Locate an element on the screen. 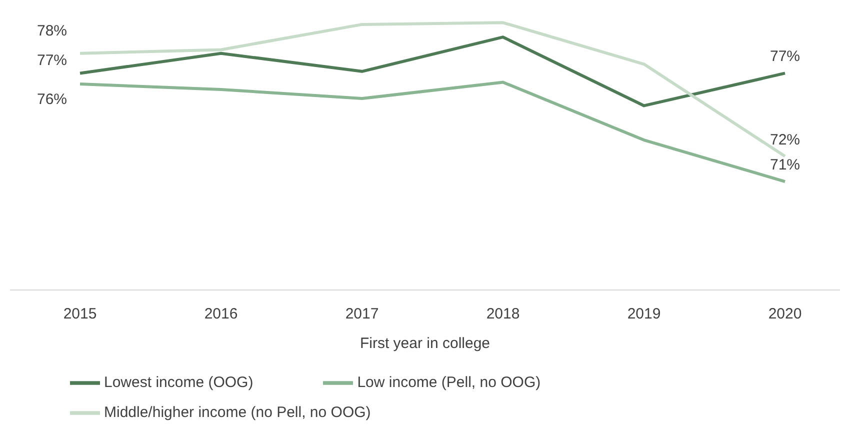 The image size is (848, 431). legend-label: Low income (Pell, no OOG) is located at coordinates (449, 382).